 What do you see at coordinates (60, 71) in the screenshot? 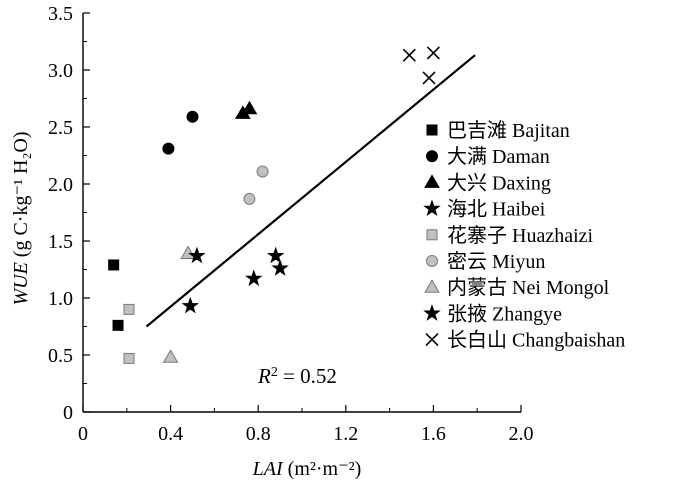
I see `y-tick-label: 3.0` at bounding box center [60, 71].